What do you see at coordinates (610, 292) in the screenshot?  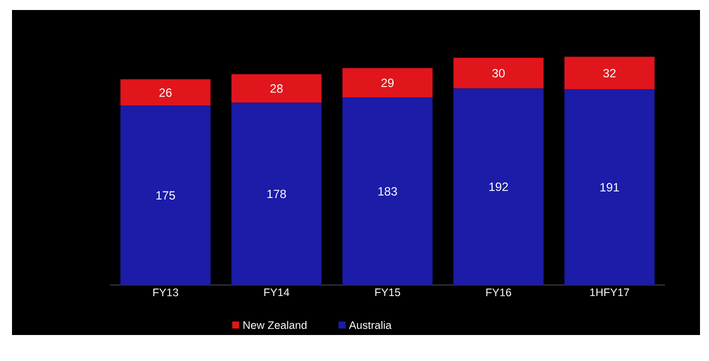 I see `x-tick-label: 1HFY17` at bounding box center [610, 292].